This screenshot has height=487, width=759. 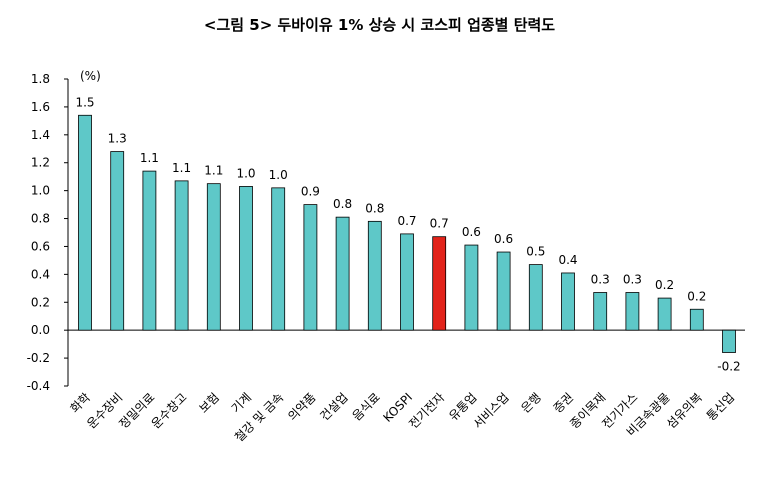 What do you see at coordinates (491, 410) in the screenshot?
I see `category-label-13: 서비스업` at bounding box center [491, 410].